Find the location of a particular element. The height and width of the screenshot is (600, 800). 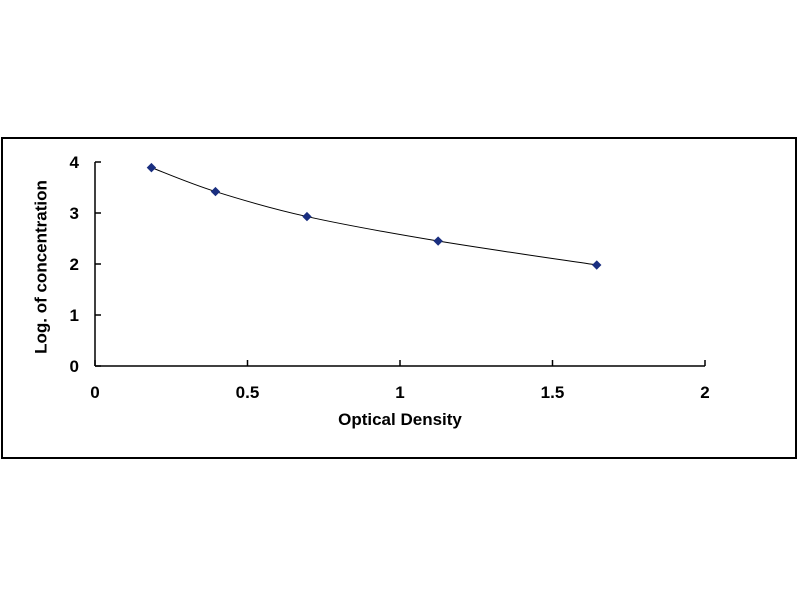

fit-curve is located at coordinates (374, 216).